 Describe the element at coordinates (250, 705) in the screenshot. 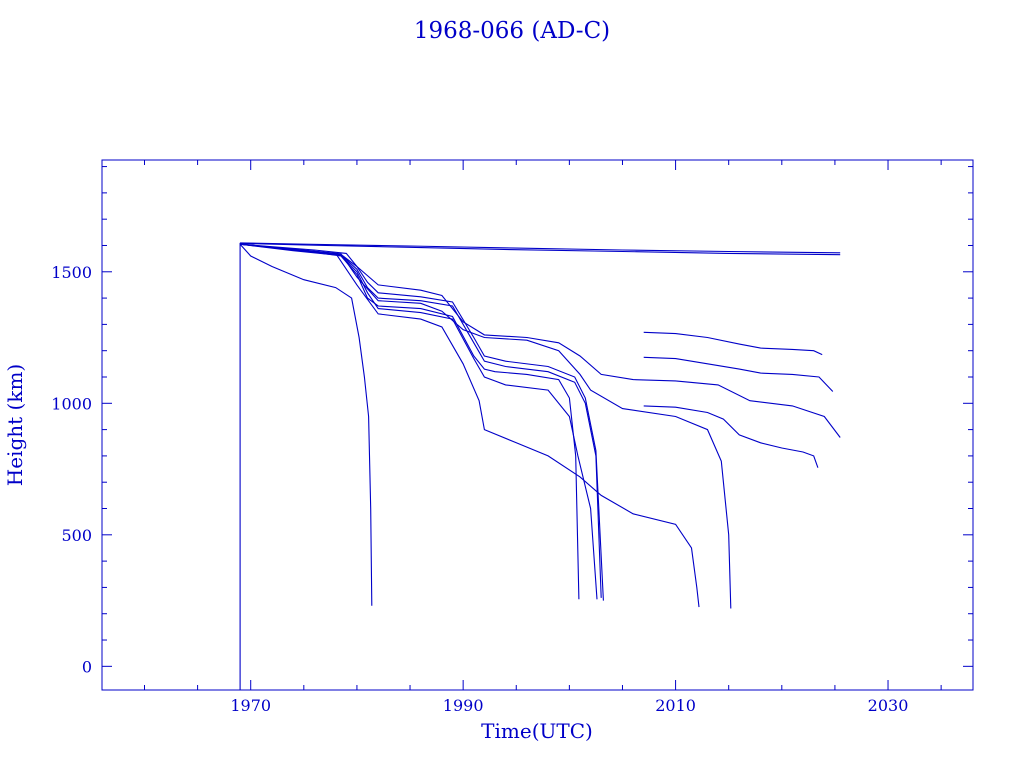

I see `x-tick-label: 1970` at that location.